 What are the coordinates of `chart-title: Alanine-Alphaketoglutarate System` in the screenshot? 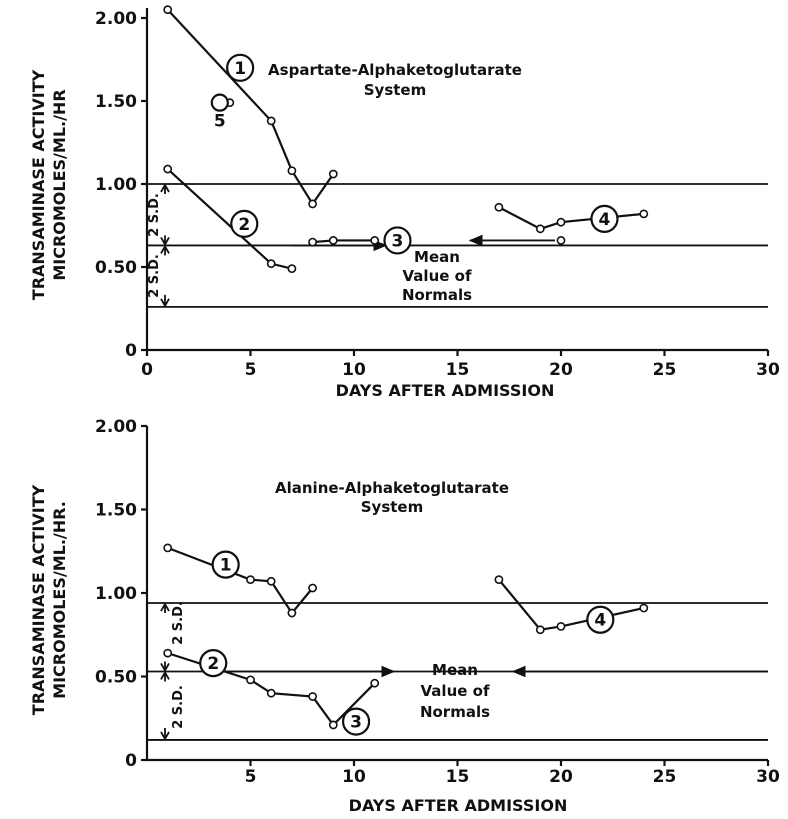 It's located at (392, 497).